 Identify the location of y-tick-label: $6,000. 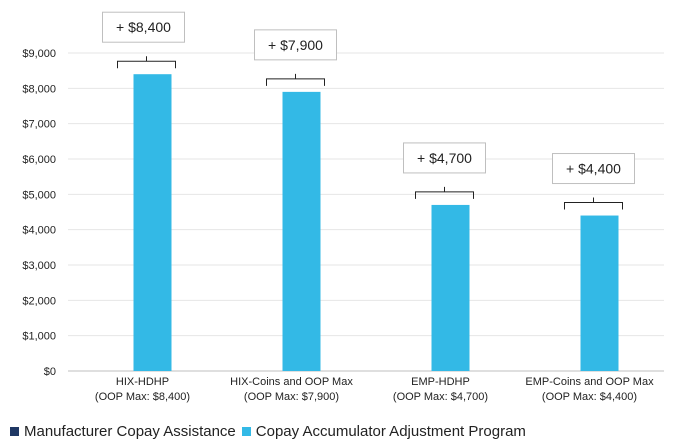
(39, 160).